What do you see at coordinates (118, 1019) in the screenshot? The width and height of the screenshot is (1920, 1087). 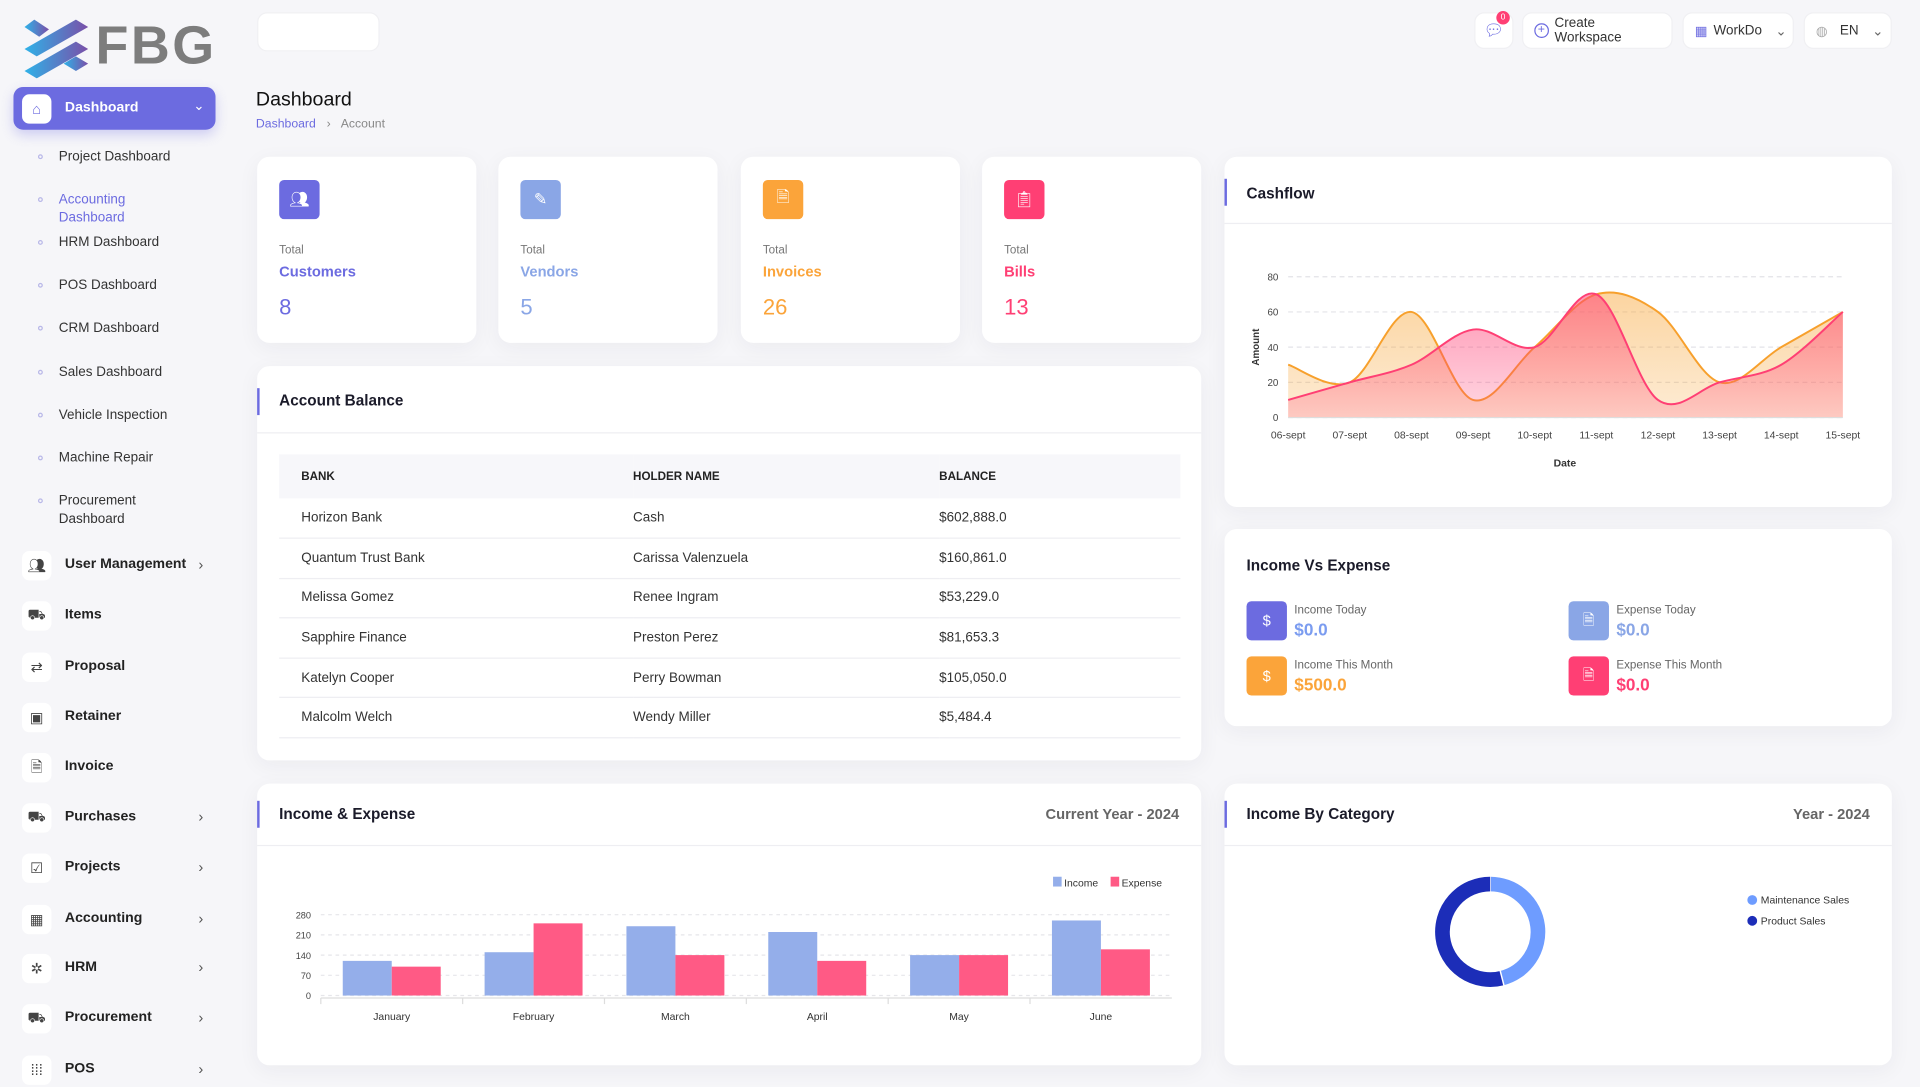 I see `sidebar-item-procurement: ⛟ Procurement ›` at bounding box center [118, 1019].